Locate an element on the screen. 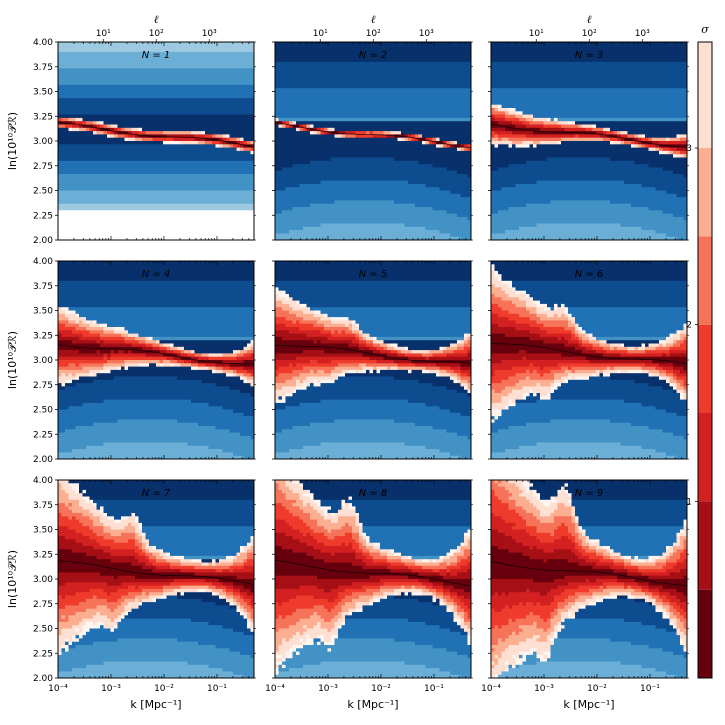 Image resolution: width=725 pixels, height=725 pixels. contour-line is located at coordinates (156, 135).